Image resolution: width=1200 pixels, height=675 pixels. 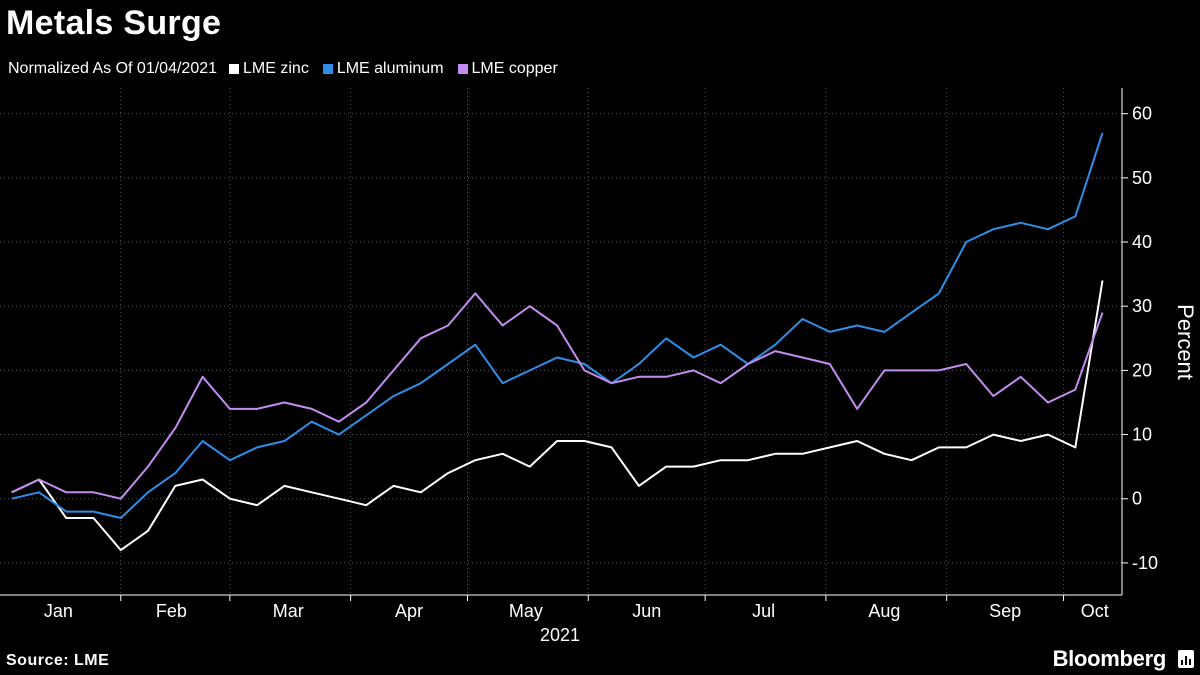 I want to click on bloomberg-logo: Bloomberg, so click(x=1109, y=658).